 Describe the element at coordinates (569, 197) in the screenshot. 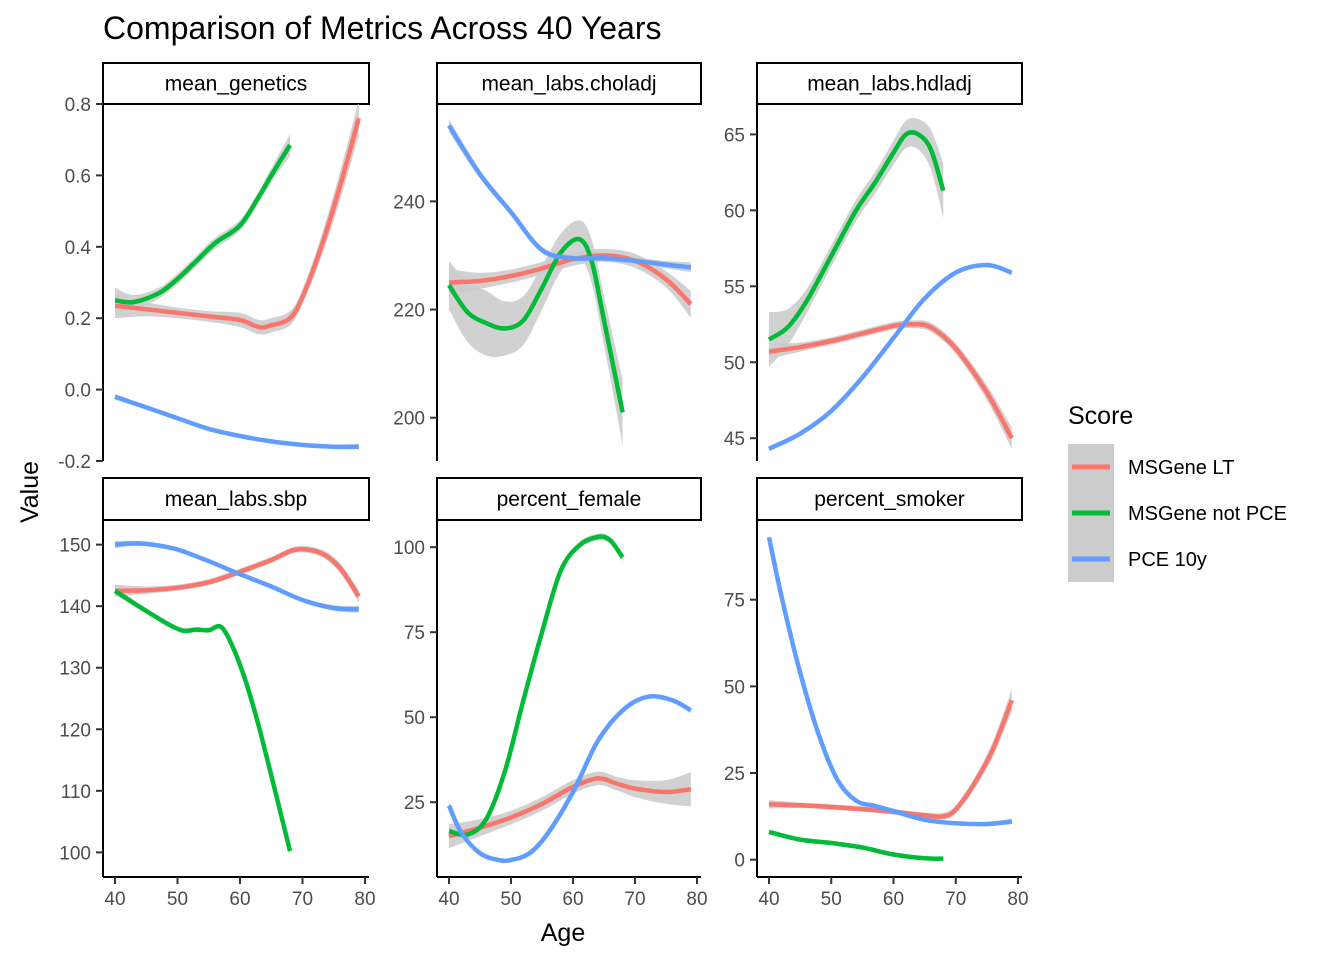

I see `series-line-pce-10y-mean-labs-choladj` at that location.